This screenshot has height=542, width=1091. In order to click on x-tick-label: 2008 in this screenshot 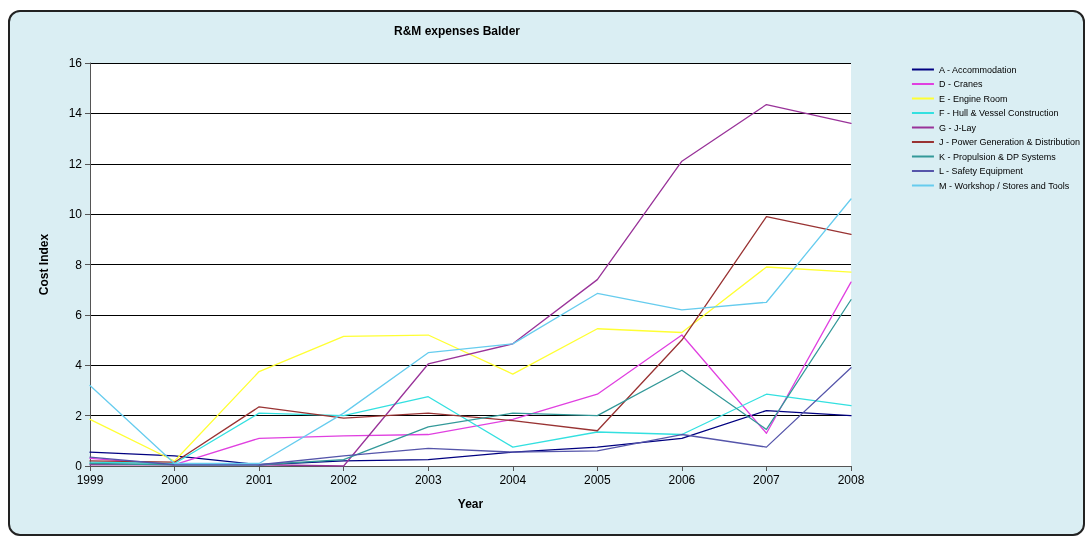, I will do `click(851, 480)`.